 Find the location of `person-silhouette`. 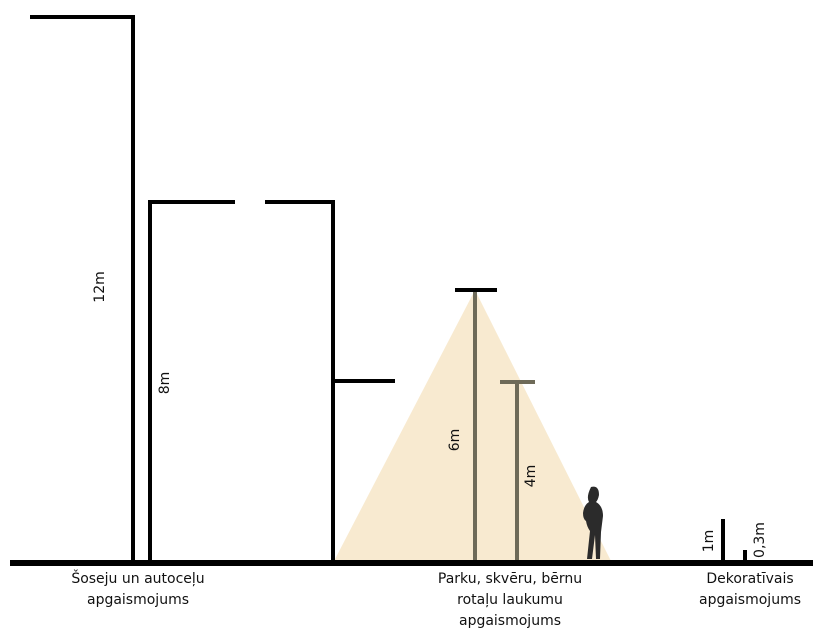

person-silhouette is located at coordinates (593, 522).